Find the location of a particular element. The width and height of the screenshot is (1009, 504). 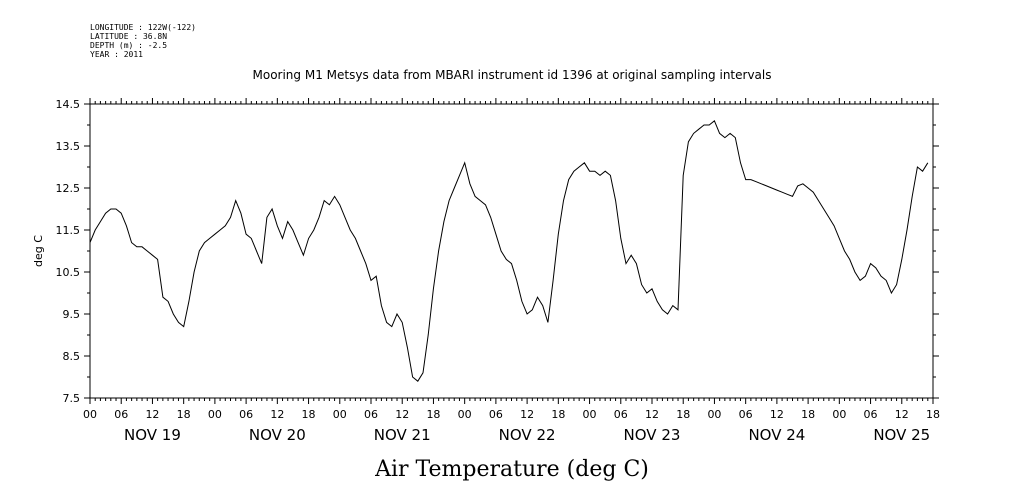

meta-longitude: LONGITUDE : 122W(-122) is located at coordinates (143, 27).